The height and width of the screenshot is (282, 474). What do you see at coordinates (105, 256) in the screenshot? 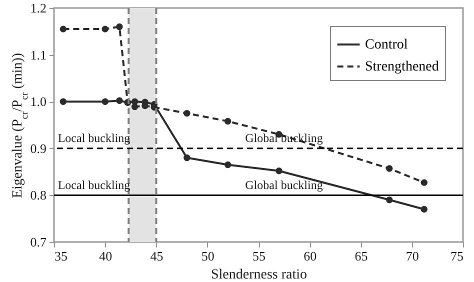
I see `x-tick-label: 40` at bounding box center [105, 256].